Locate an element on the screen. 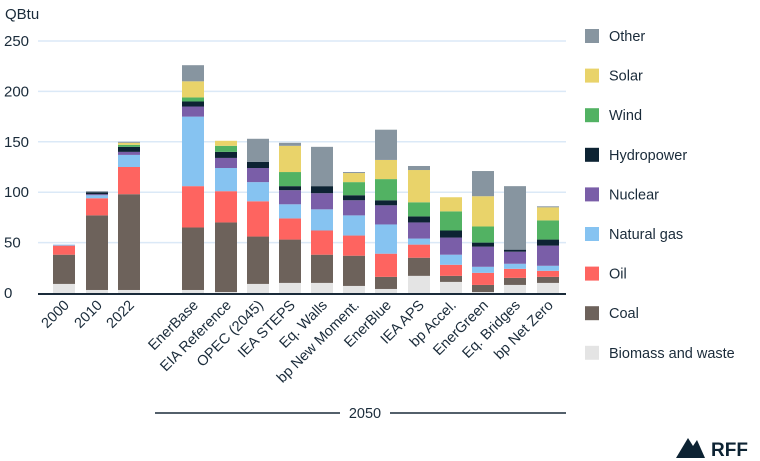 The height and width of the screenshot is (461, 760). y-tick-label: 200 is located at coordinates (16, 91).